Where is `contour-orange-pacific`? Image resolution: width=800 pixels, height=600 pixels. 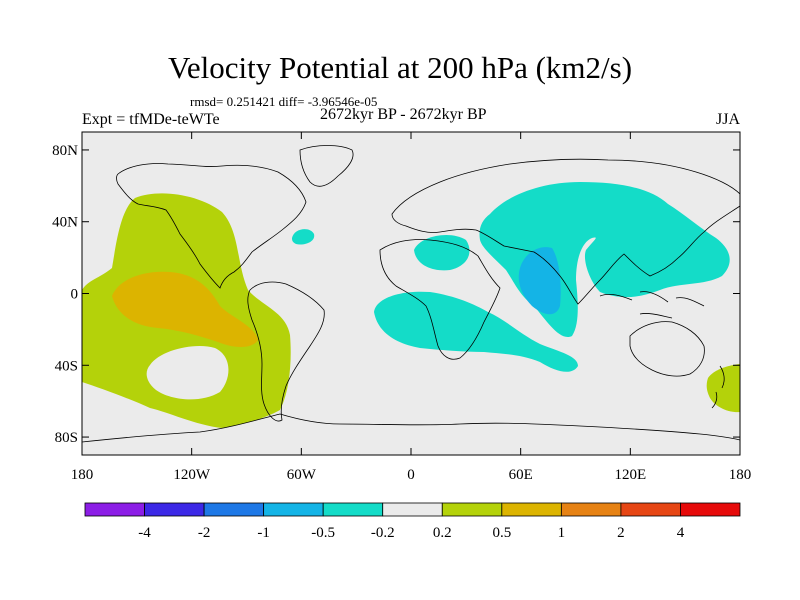 contour-orange-pacific is located at coordinates (185, 309).